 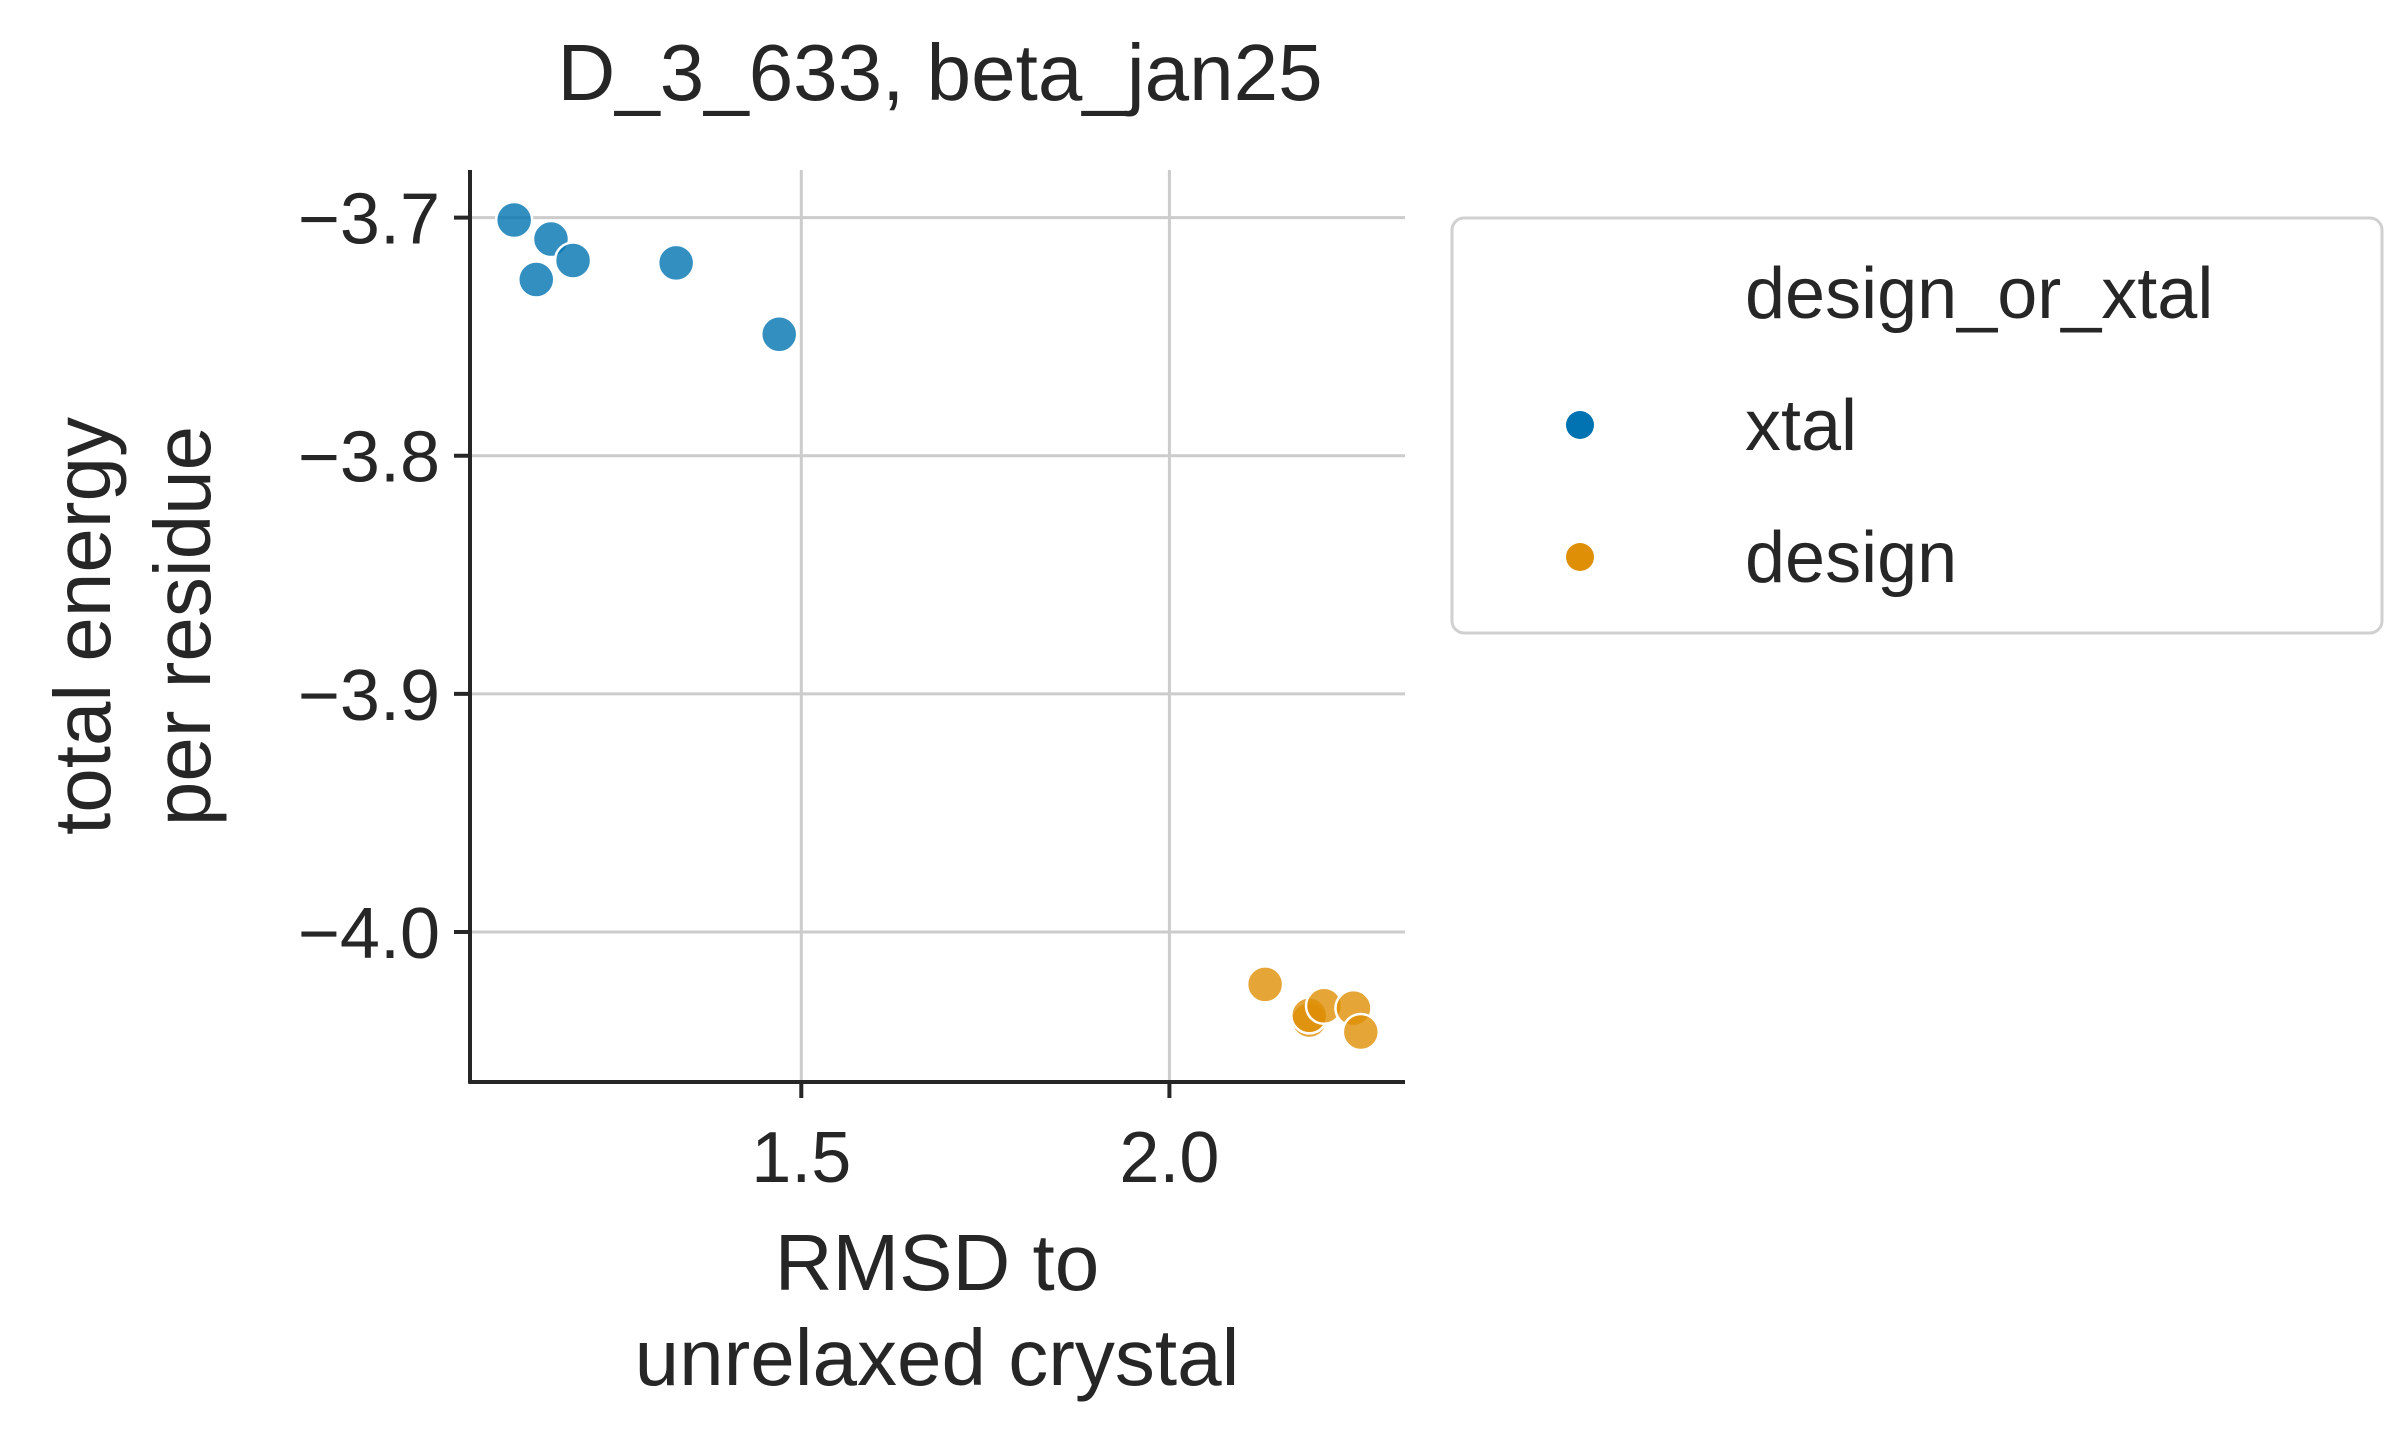 What do you see at coordinates (1917, 425) in the screenshot?
I see `legend-box` at bounding box center [1917, 425].